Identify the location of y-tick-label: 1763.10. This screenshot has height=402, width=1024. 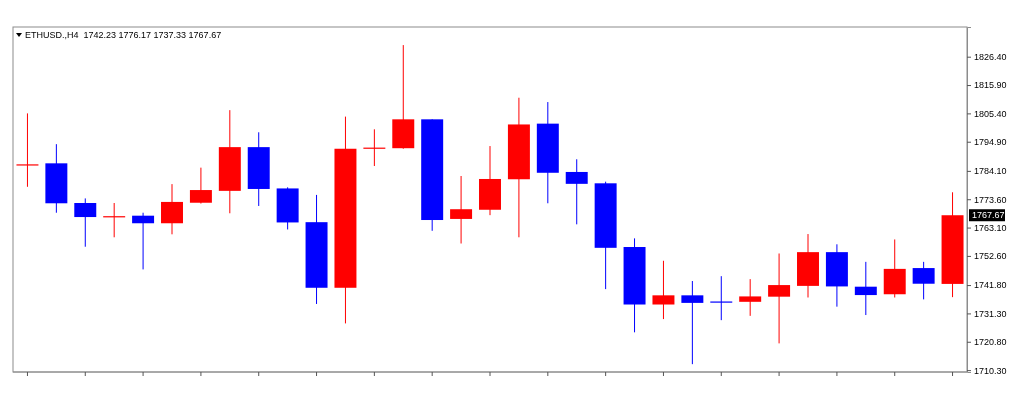
(990, 227).